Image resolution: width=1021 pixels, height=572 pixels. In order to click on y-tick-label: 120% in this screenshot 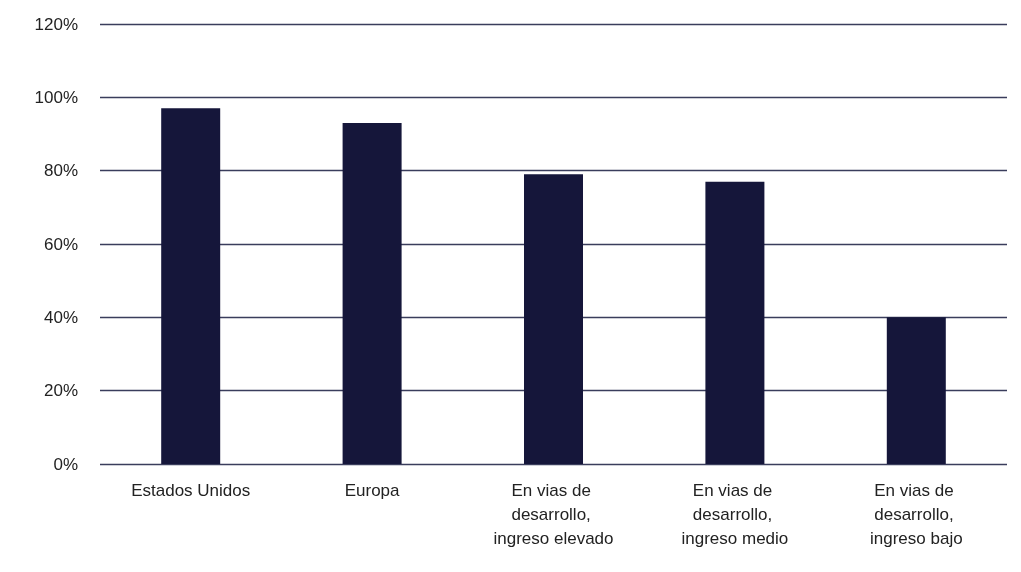, I will do `click(56, 24)`.